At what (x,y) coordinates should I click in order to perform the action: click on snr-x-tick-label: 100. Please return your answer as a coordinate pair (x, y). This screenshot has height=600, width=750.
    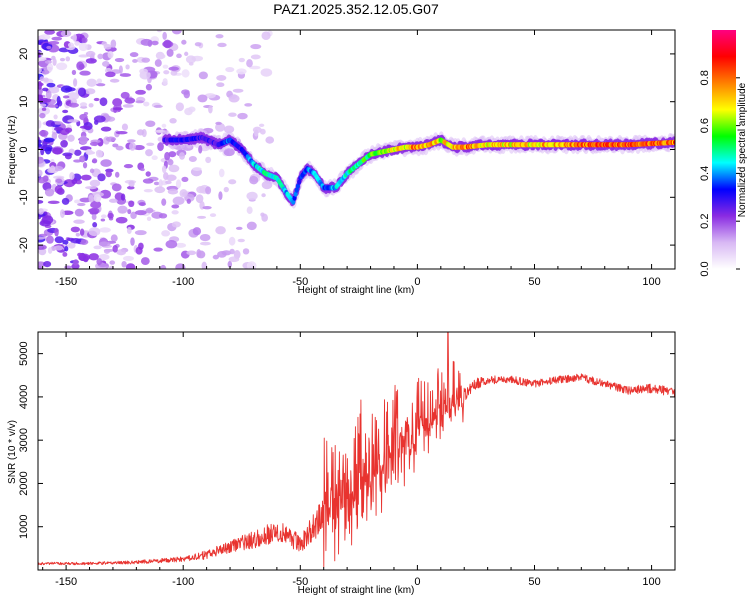
    Looking at the image, I should click on (651, 582).